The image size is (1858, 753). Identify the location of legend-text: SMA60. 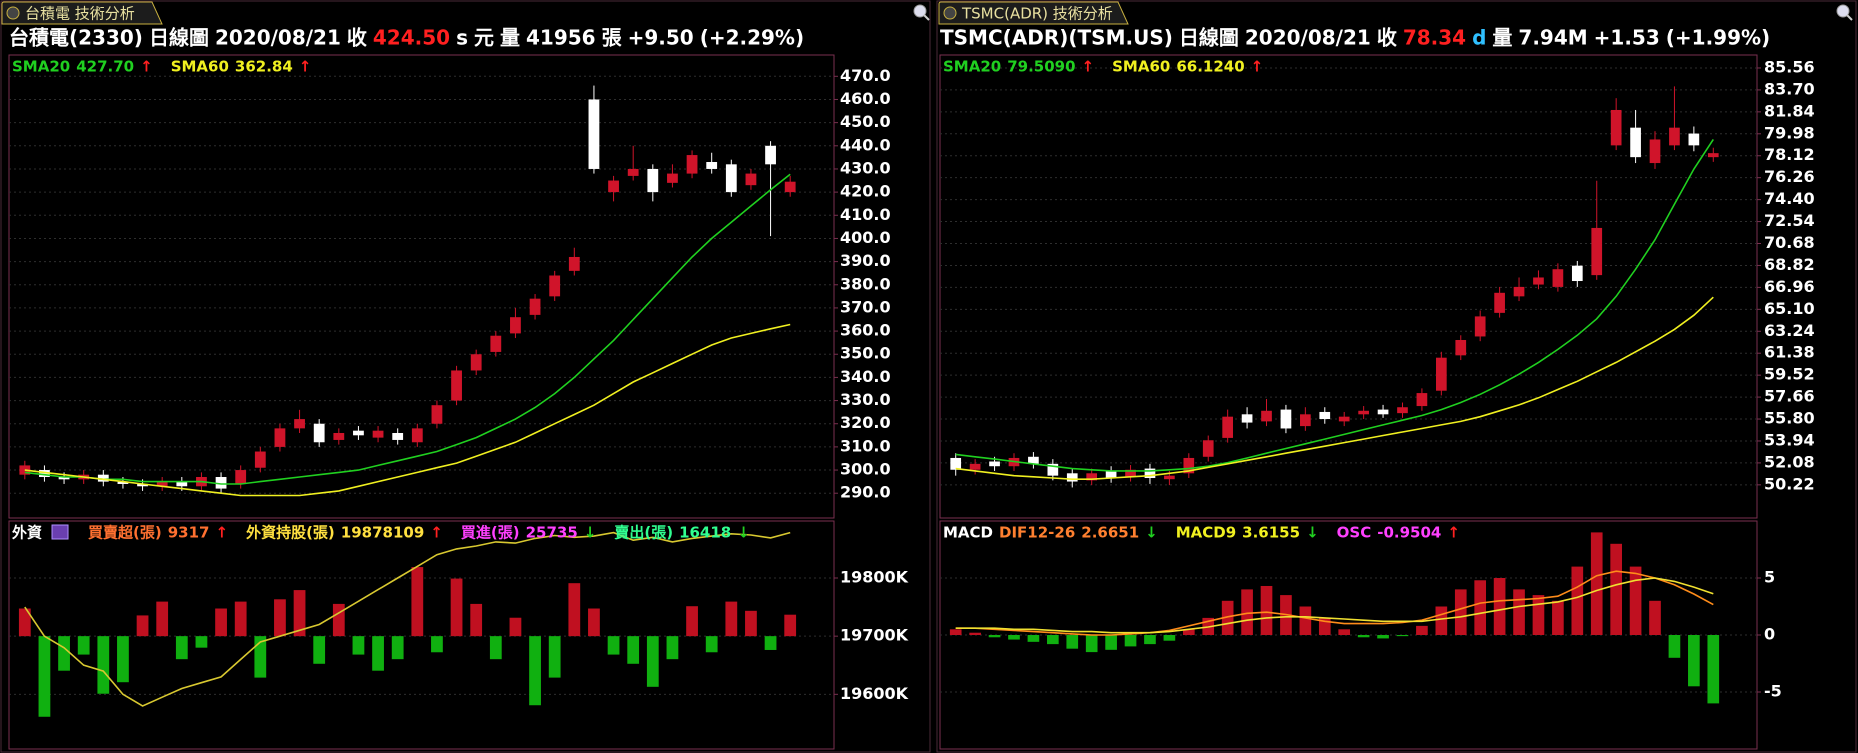
(1141, 67).